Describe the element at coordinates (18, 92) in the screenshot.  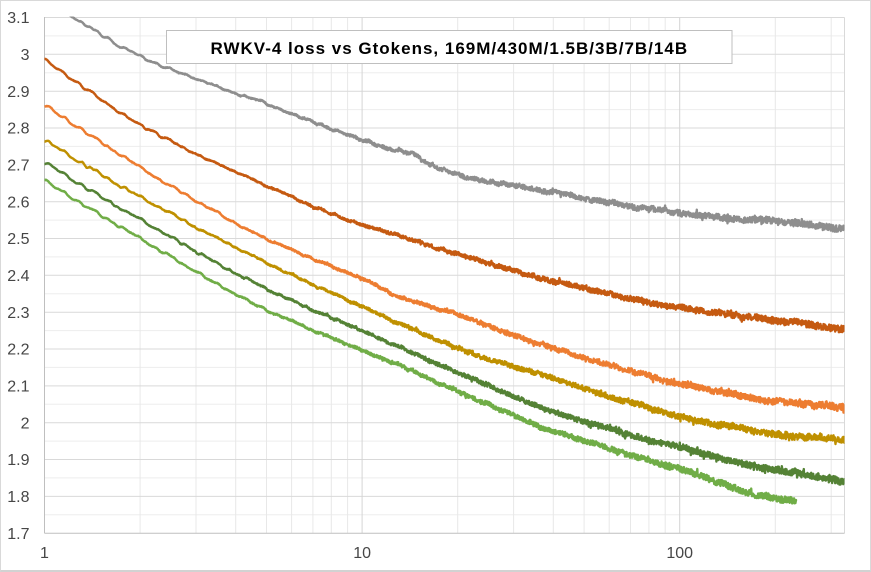
I see `svg-text: 2.9` at that location.